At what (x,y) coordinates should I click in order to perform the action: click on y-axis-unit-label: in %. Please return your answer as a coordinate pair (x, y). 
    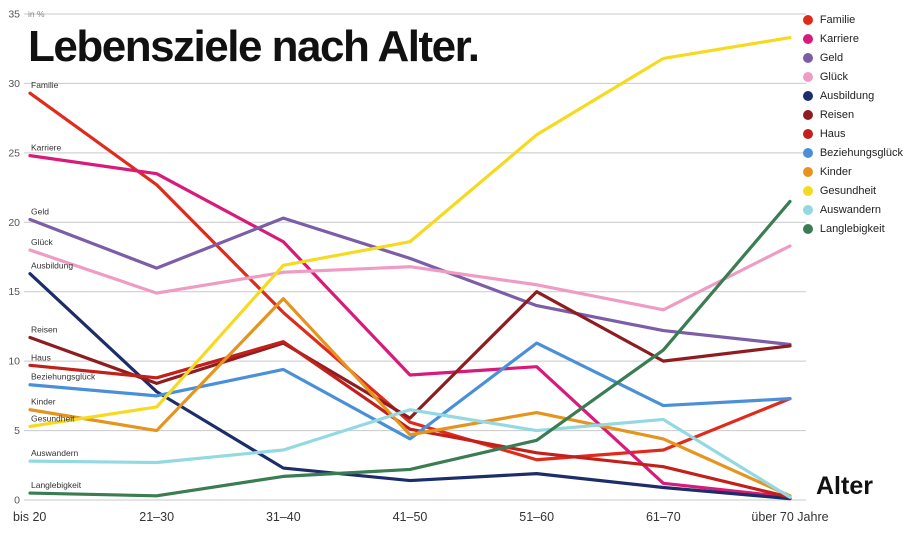
    Looking at the image, I should click on (36, 14).